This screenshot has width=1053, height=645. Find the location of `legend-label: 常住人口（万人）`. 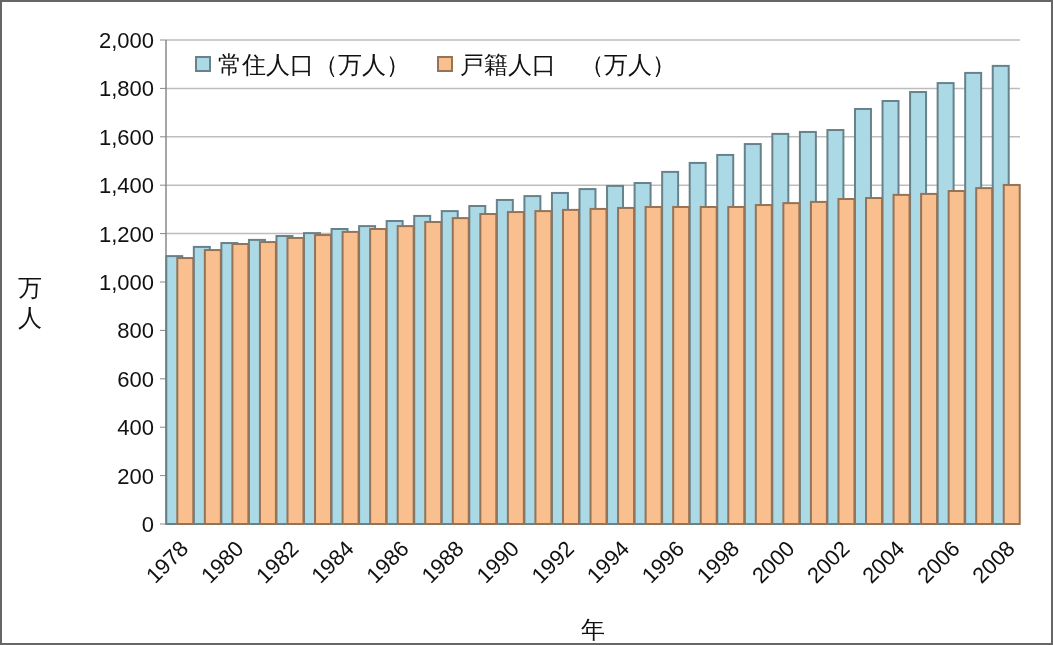

legend-label: 常住人口（万人） is located at coordinates (314, 64).